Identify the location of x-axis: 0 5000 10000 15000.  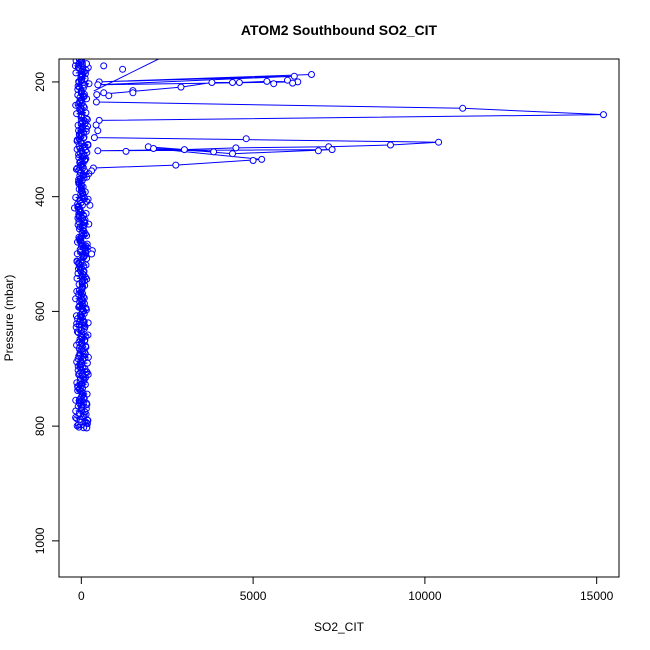
(346, 589).